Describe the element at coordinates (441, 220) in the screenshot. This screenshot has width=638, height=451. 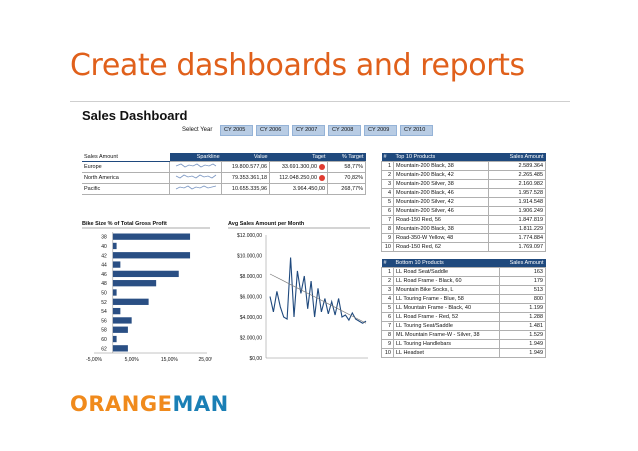
I see `product-name-cell: Road-150 Red, 56` at that location.